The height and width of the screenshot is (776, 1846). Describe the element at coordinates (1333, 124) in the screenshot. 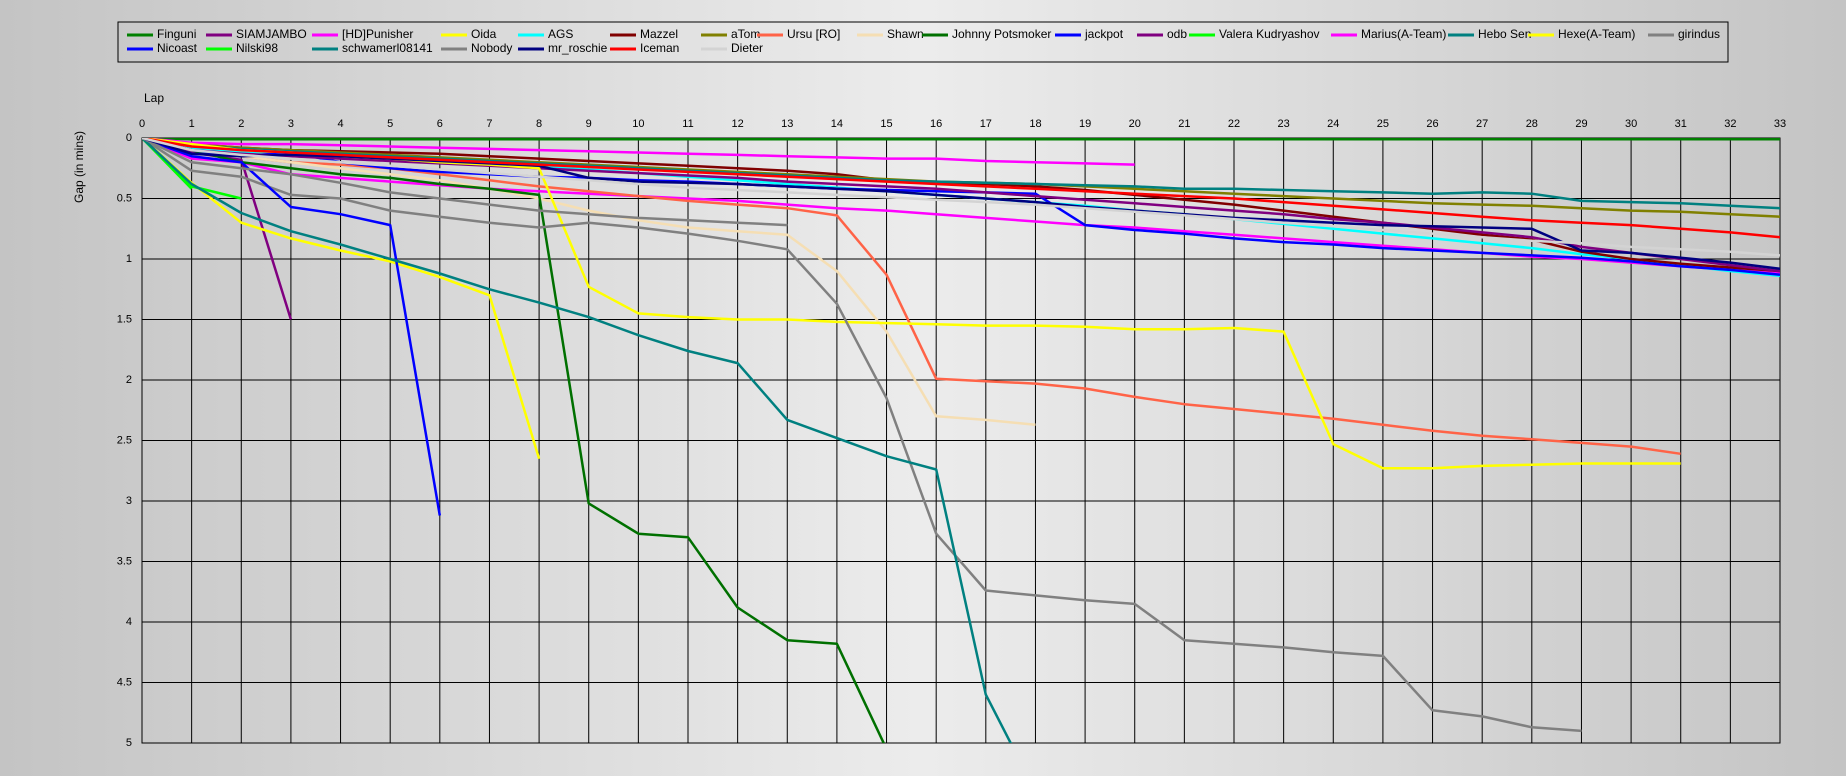

I see `x-tick-label: 24` at that location.